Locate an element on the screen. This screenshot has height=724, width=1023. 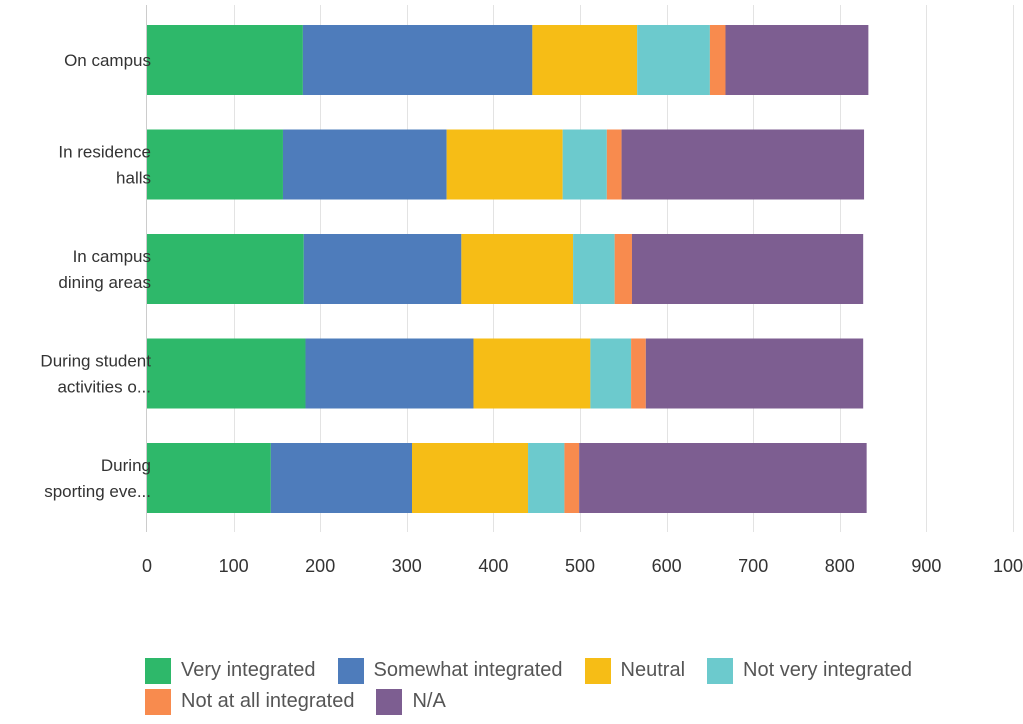
category-label: In campus is located at coordinates (112, 256).